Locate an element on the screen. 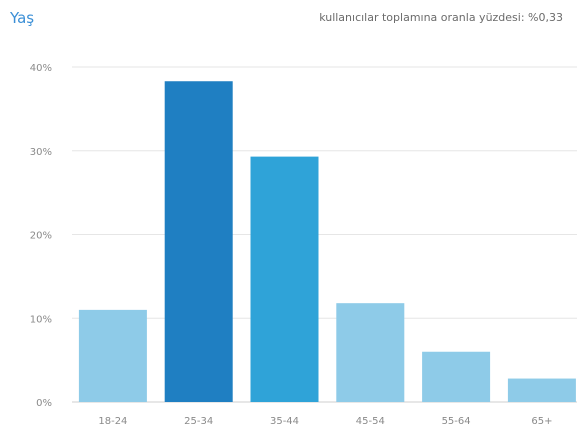 Image resolution: width=577 pixels, height=435 pixels. x-tick-label: 35-44 is located at coordinates (284, 421).